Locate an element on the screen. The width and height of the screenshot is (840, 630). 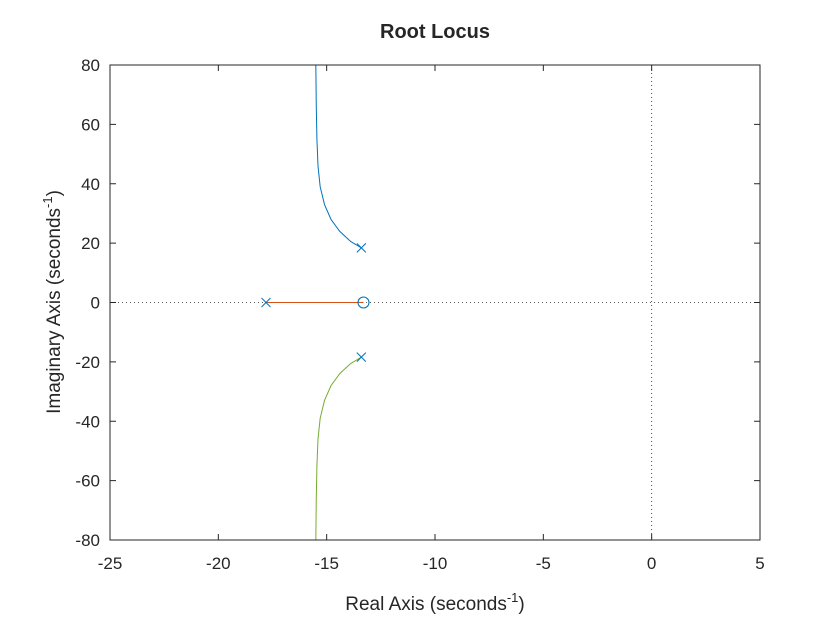
x-tick-label: -5 is located at coordinates (543, 563).